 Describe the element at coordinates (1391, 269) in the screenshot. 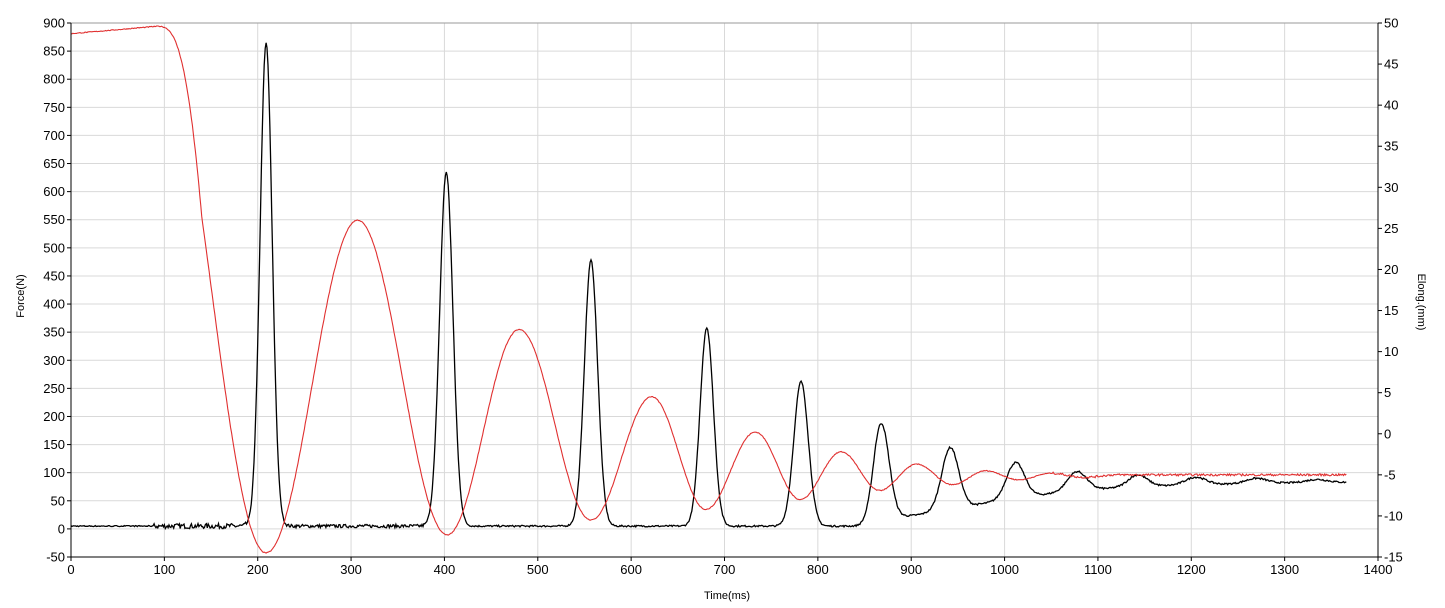

I see `y2-tick-label: 20` at that location.